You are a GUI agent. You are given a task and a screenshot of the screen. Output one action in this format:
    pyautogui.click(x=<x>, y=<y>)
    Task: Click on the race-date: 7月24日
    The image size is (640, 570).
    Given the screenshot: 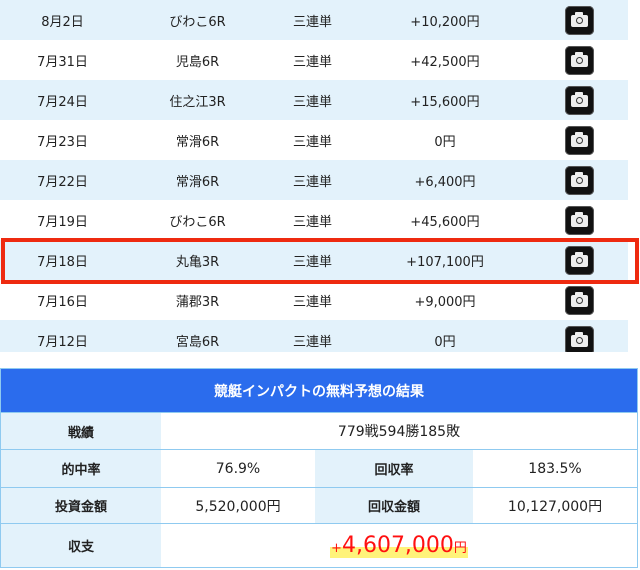 What is the action you would take?
    pyautogui.click(x=62, y=102)
    